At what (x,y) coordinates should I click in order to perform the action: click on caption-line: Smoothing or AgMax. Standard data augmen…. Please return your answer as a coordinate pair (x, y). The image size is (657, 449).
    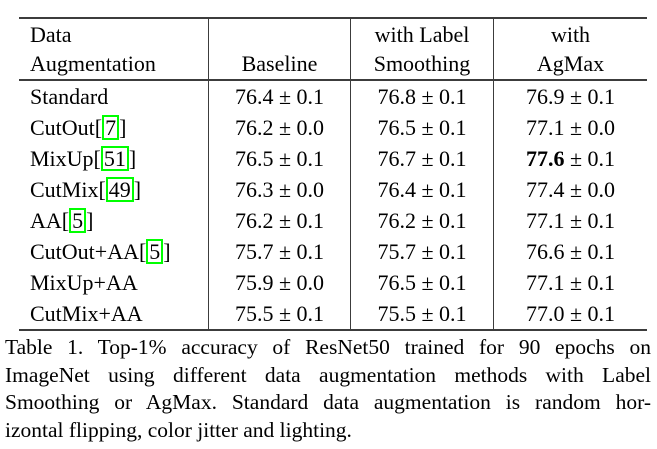
    Looking at the image, I should click on (328, 402).